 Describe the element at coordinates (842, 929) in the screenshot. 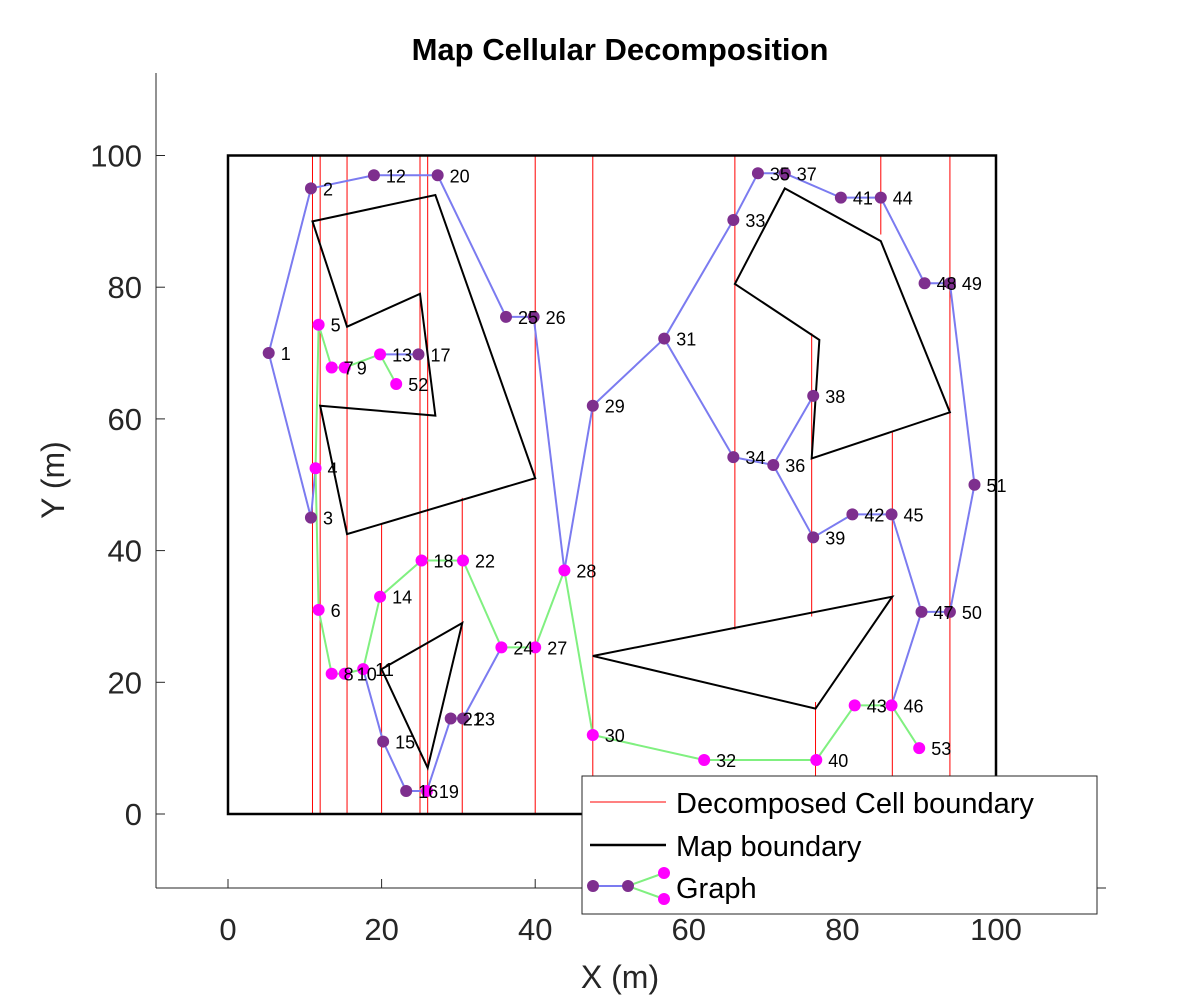

I see `x-tick-label-80: 80` at that location.